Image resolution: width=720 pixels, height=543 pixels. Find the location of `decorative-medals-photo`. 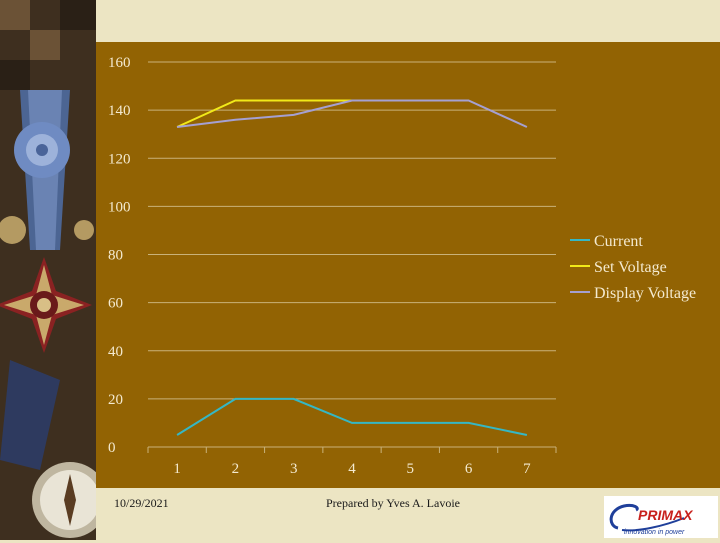

decorative-medals-photo is located at coordinates (48, 270).